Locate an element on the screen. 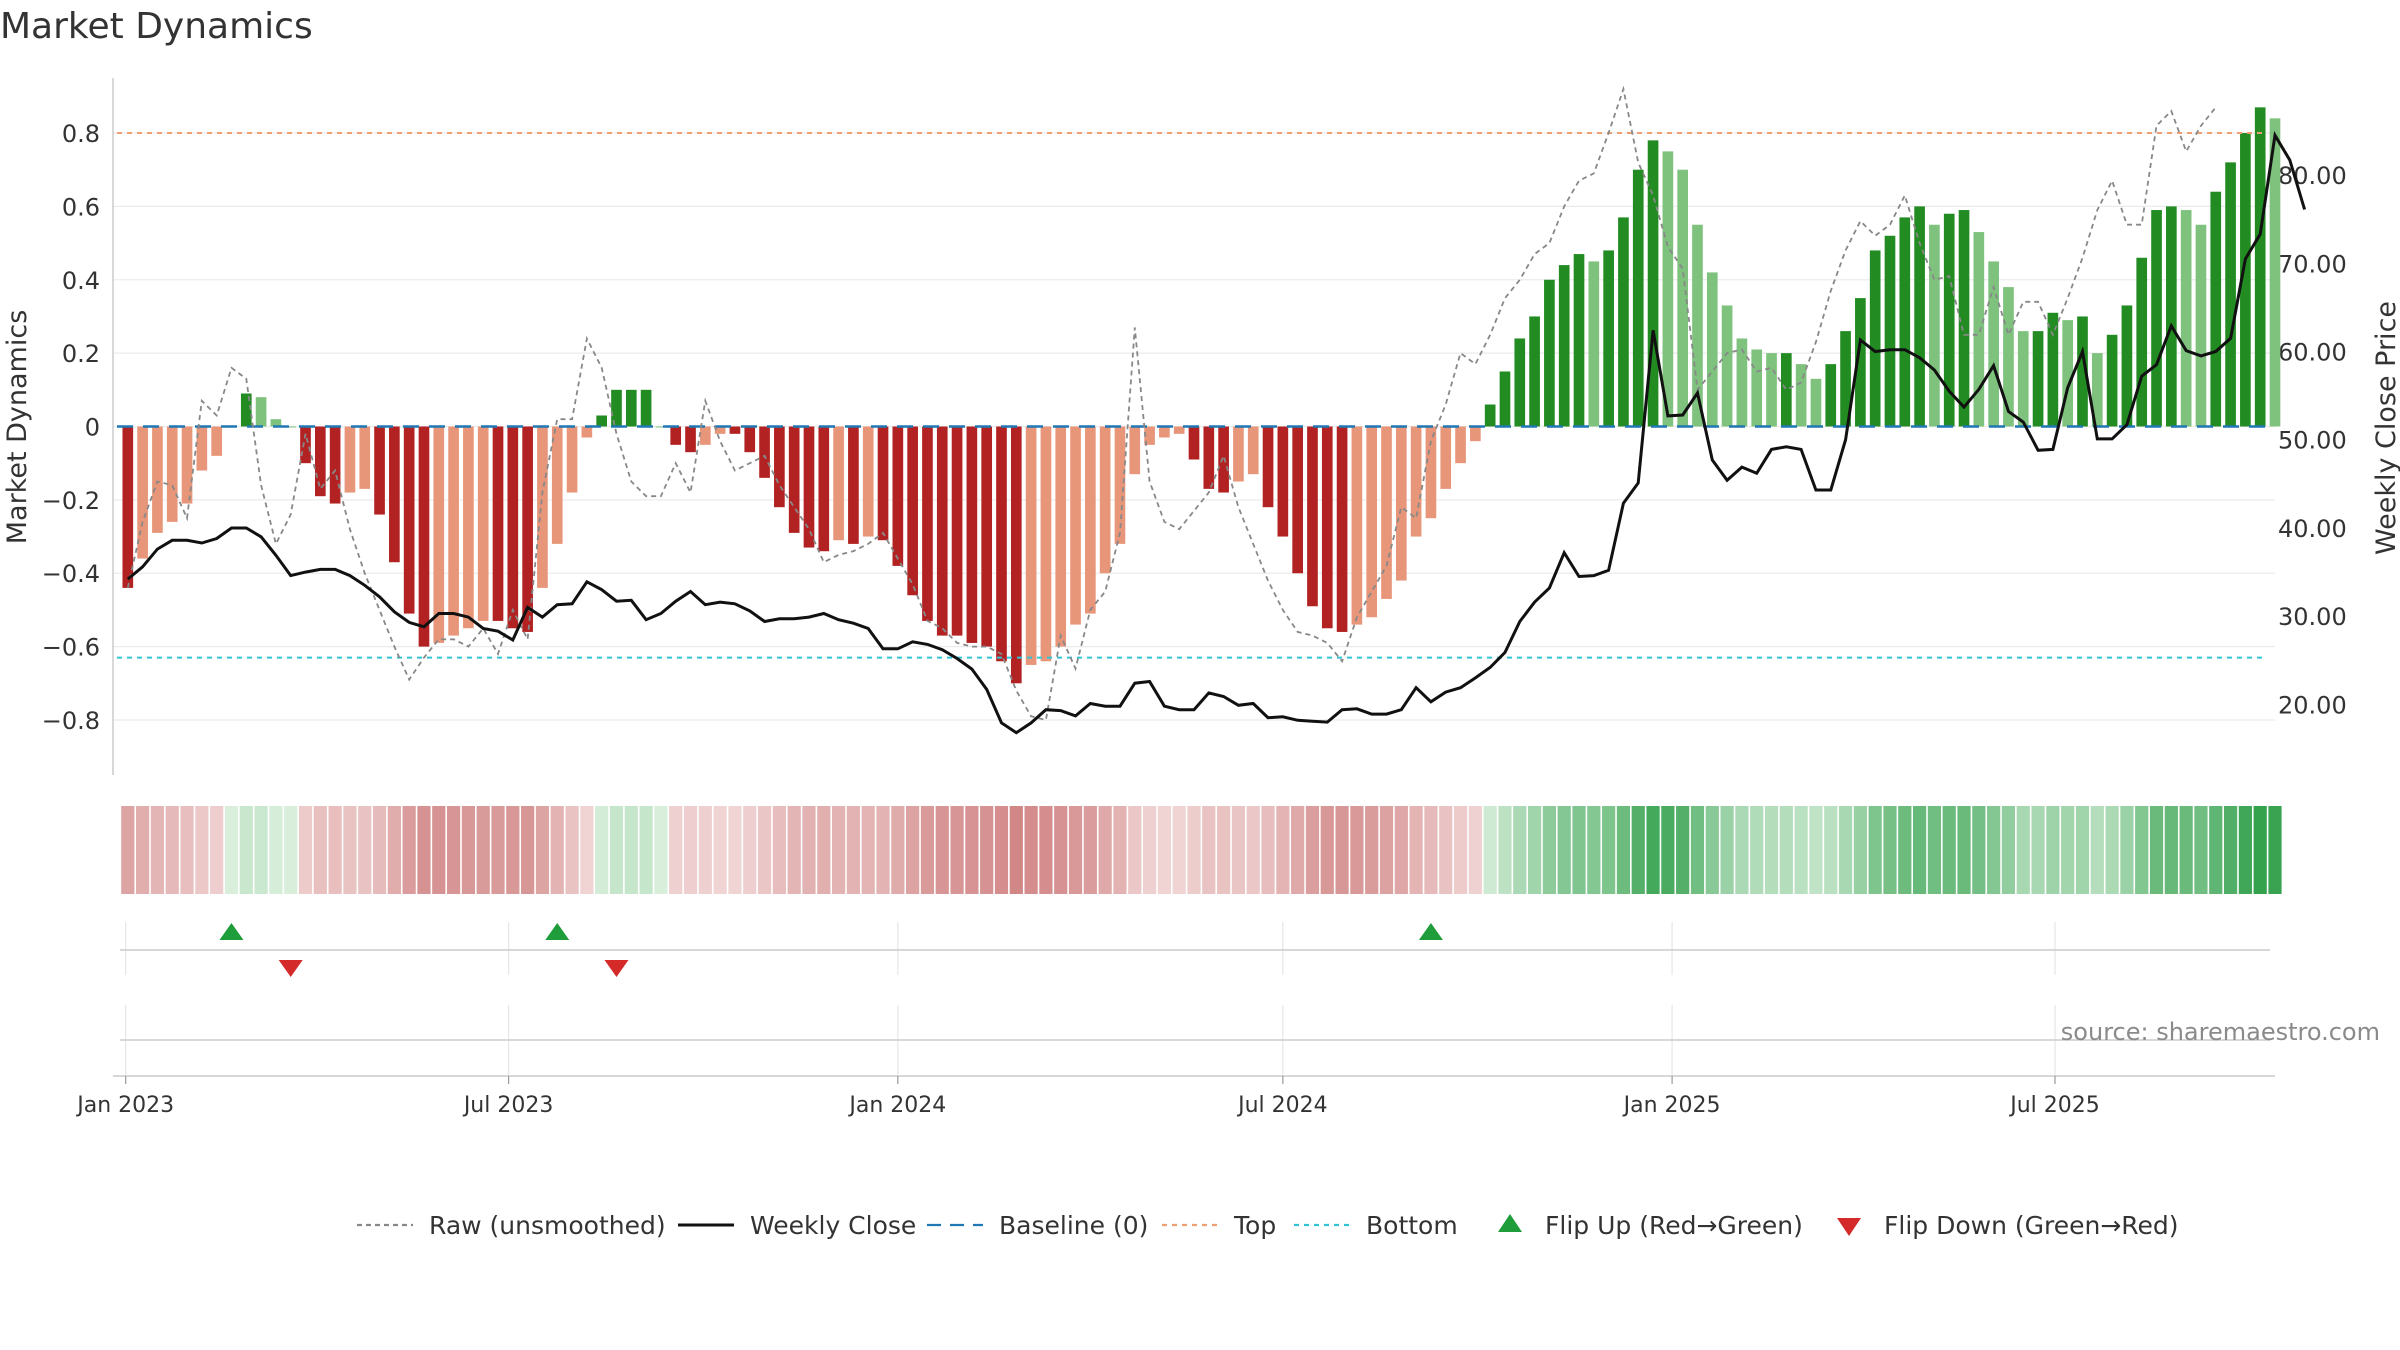  y-tick-label: 0.2 is located at coordinates (81, 354).